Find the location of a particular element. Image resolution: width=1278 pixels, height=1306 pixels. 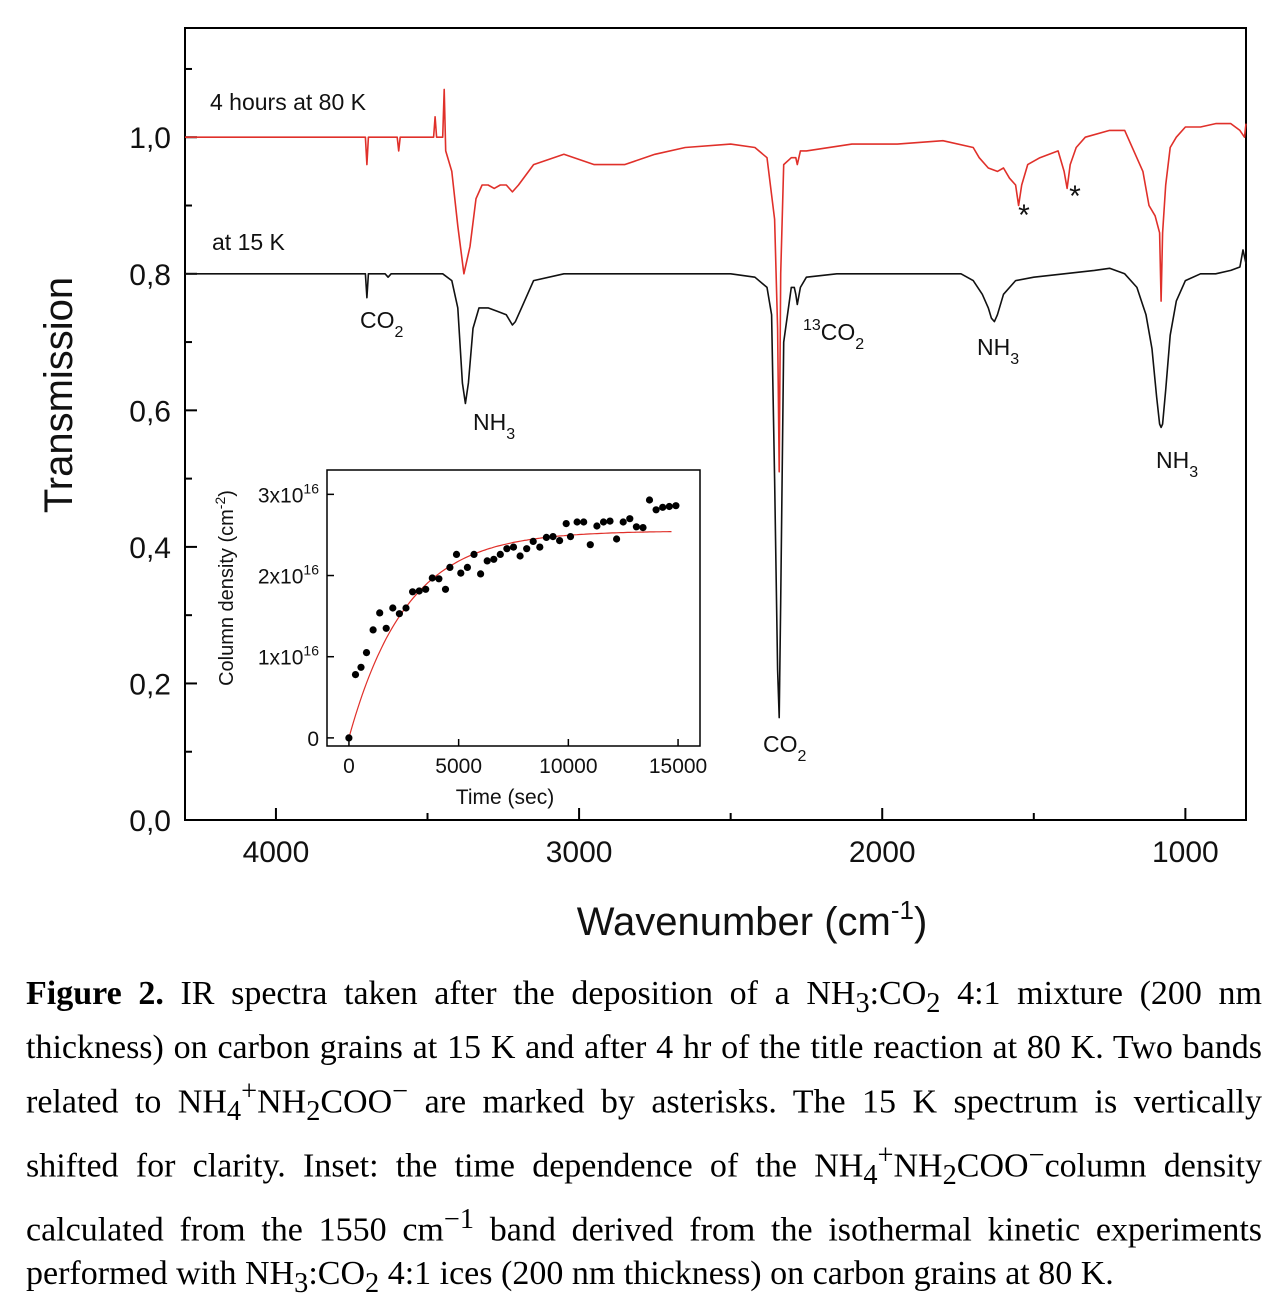

inset-y-tick-label: 0 is located at coordinates (313, 739).